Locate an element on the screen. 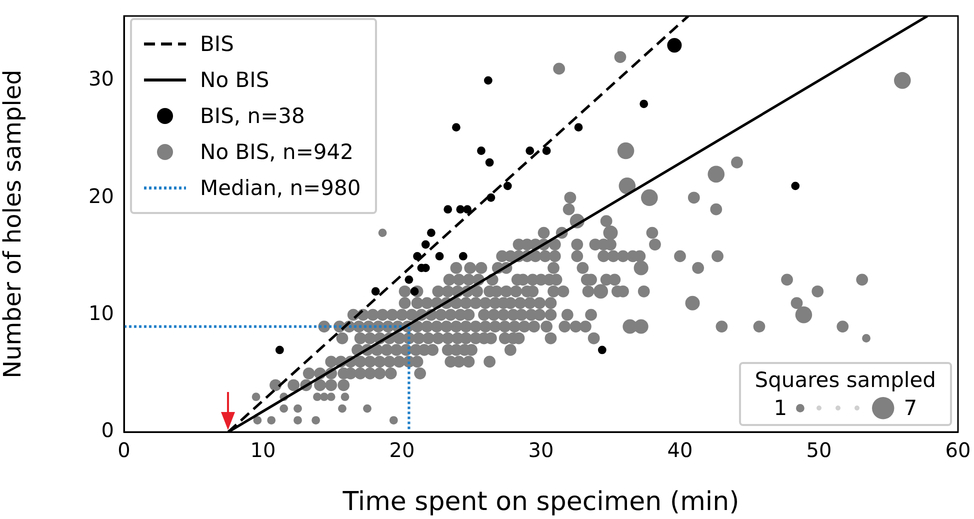  x-tick-label: 30 is located at coordinates (541, 450).